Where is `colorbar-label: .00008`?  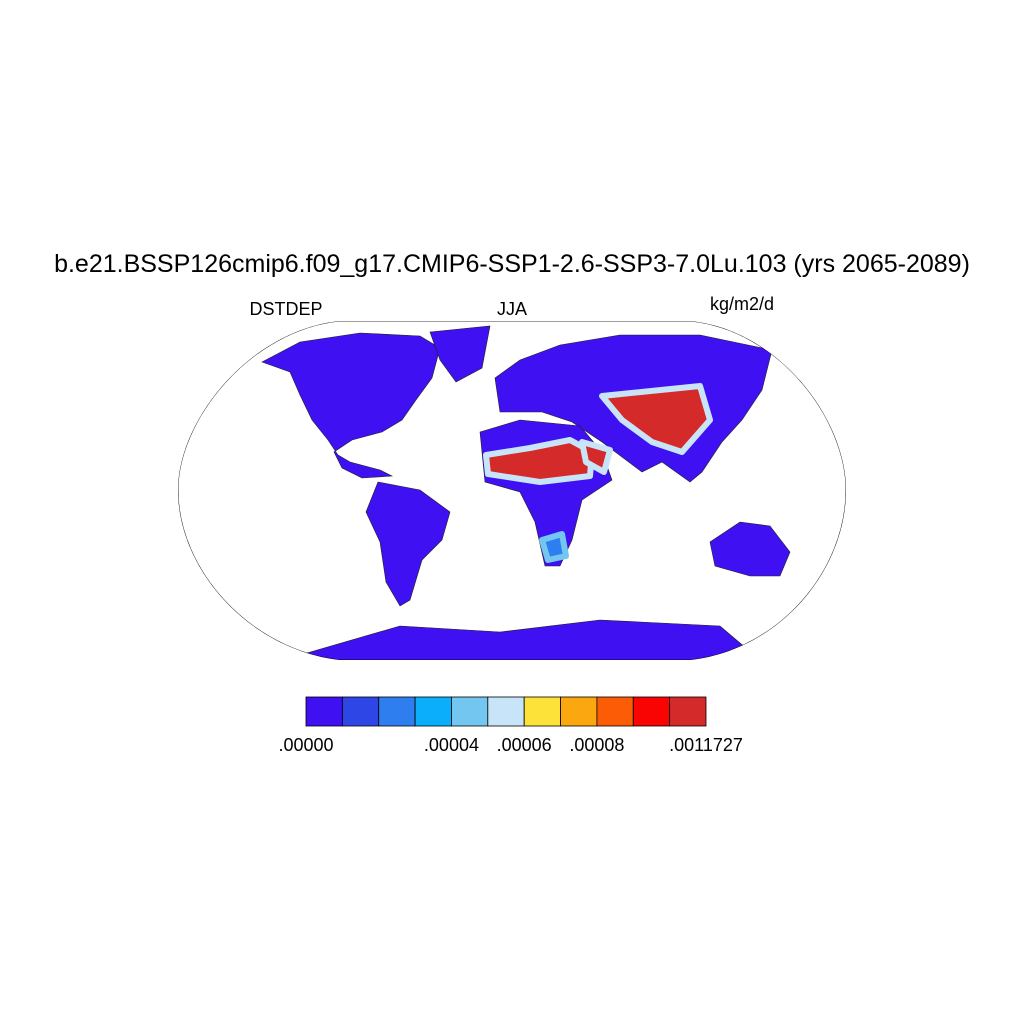
colorbar-label: .00008 is located at coordinates (596, 745).